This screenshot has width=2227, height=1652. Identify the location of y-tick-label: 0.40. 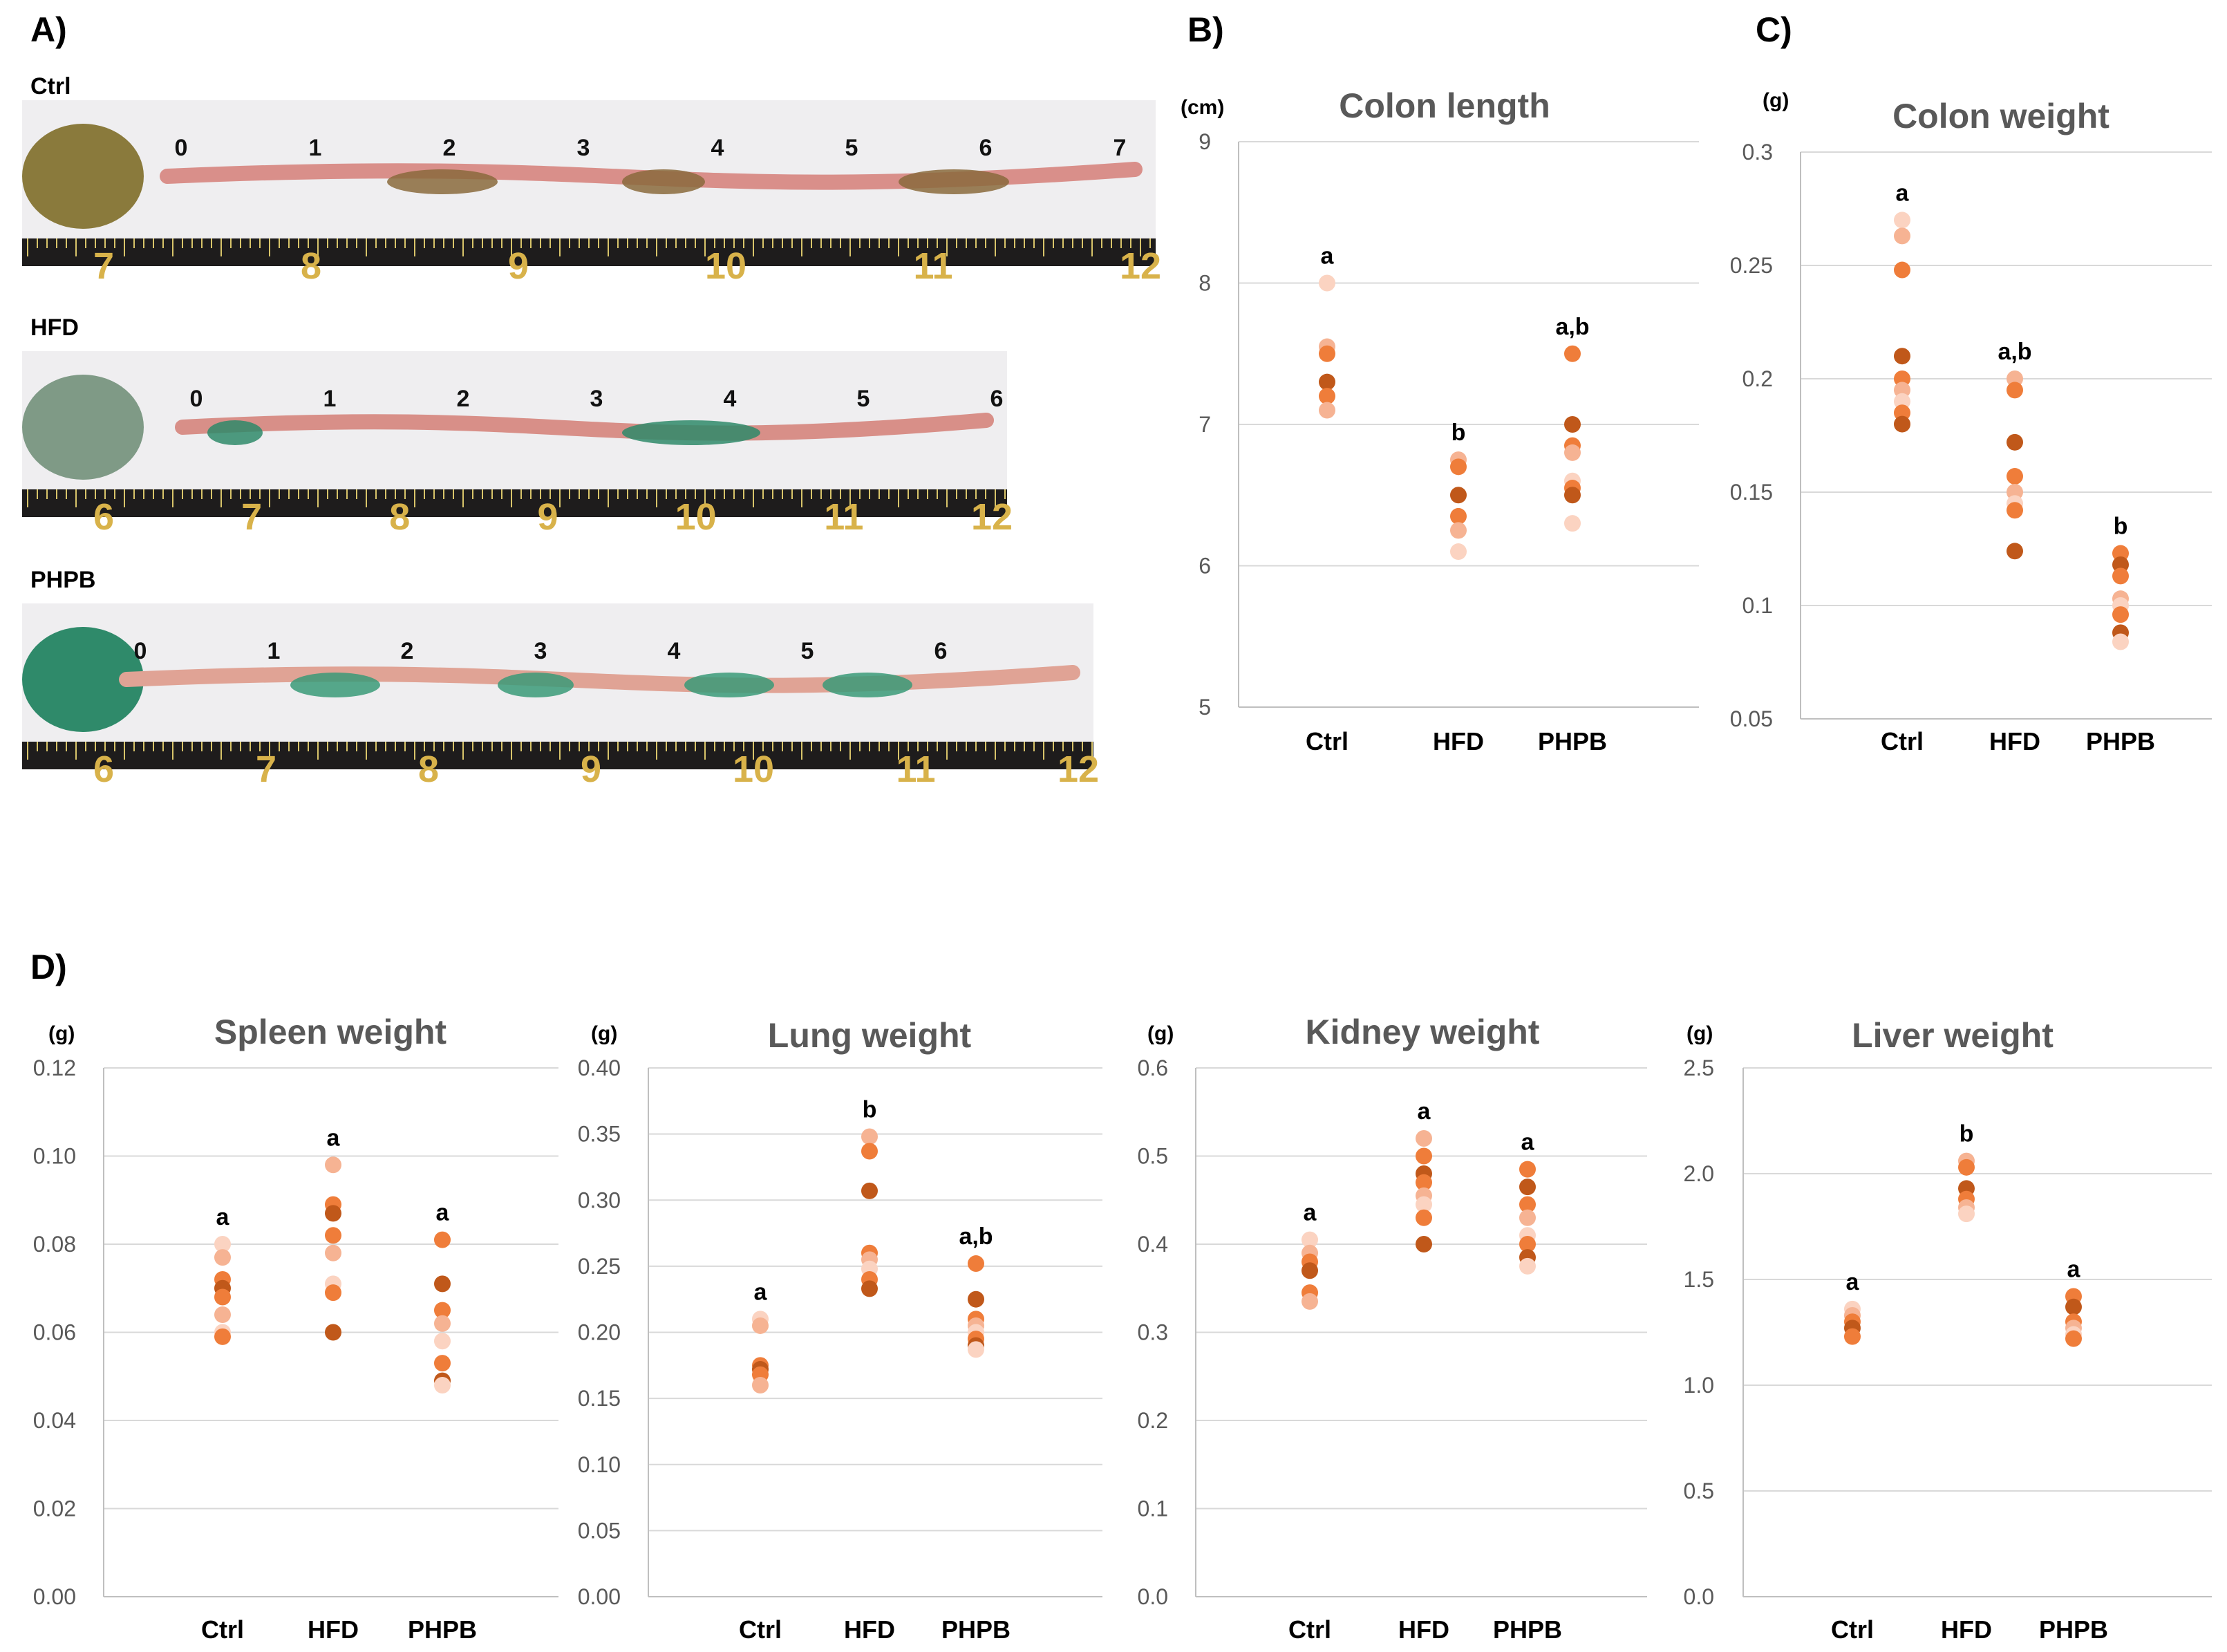
(599, 1067).